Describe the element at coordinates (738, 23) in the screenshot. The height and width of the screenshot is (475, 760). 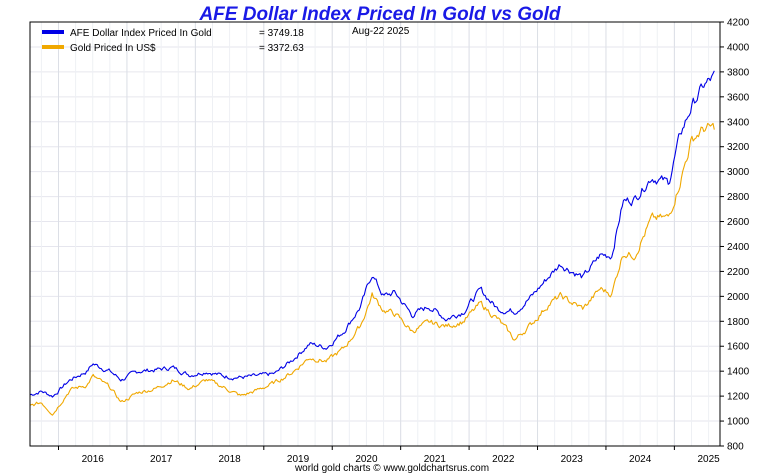
I see `y-tick-label-17: 4200` at that location.